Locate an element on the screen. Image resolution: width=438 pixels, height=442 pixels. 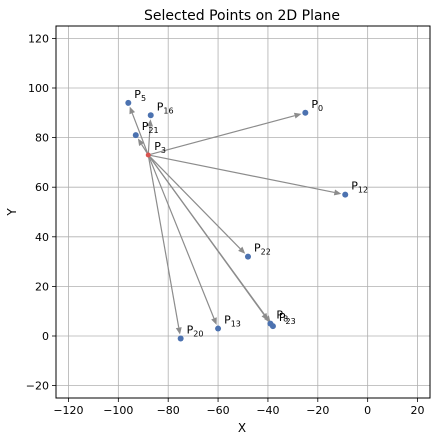
y-tick-label: 20 is located at coordinates (42, 286).